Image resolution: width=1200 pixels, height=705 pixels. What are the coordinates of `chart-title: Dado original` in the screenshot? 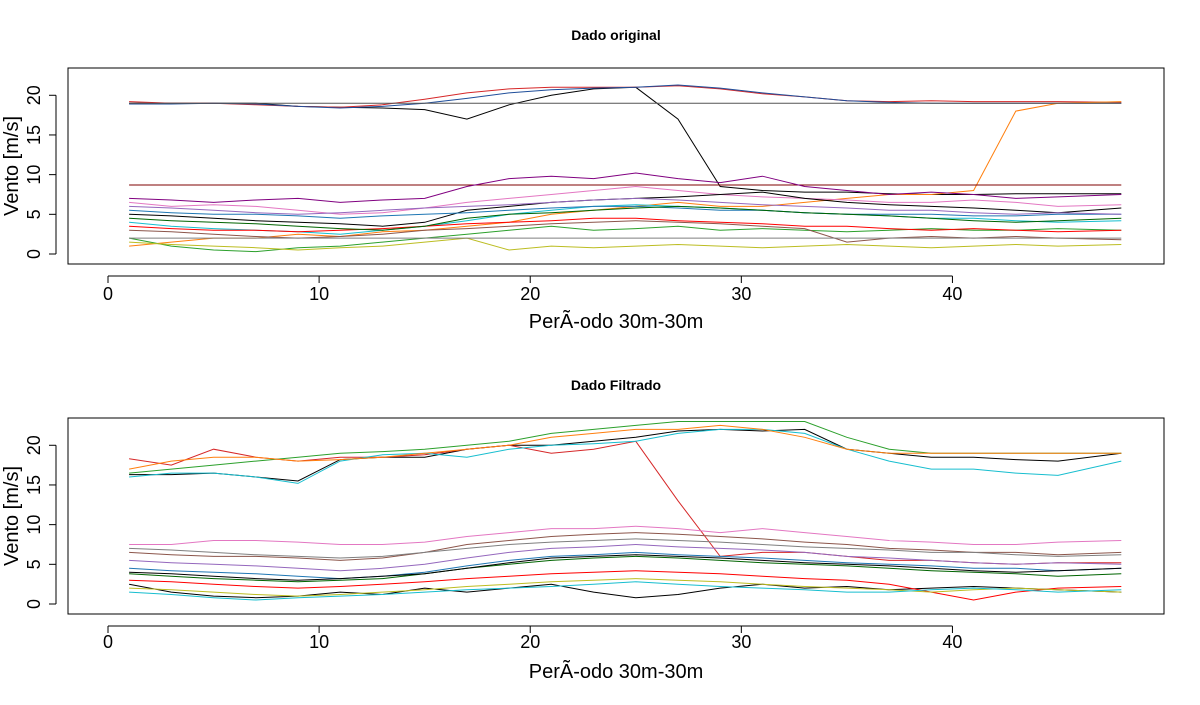 It's located at (615, 35).